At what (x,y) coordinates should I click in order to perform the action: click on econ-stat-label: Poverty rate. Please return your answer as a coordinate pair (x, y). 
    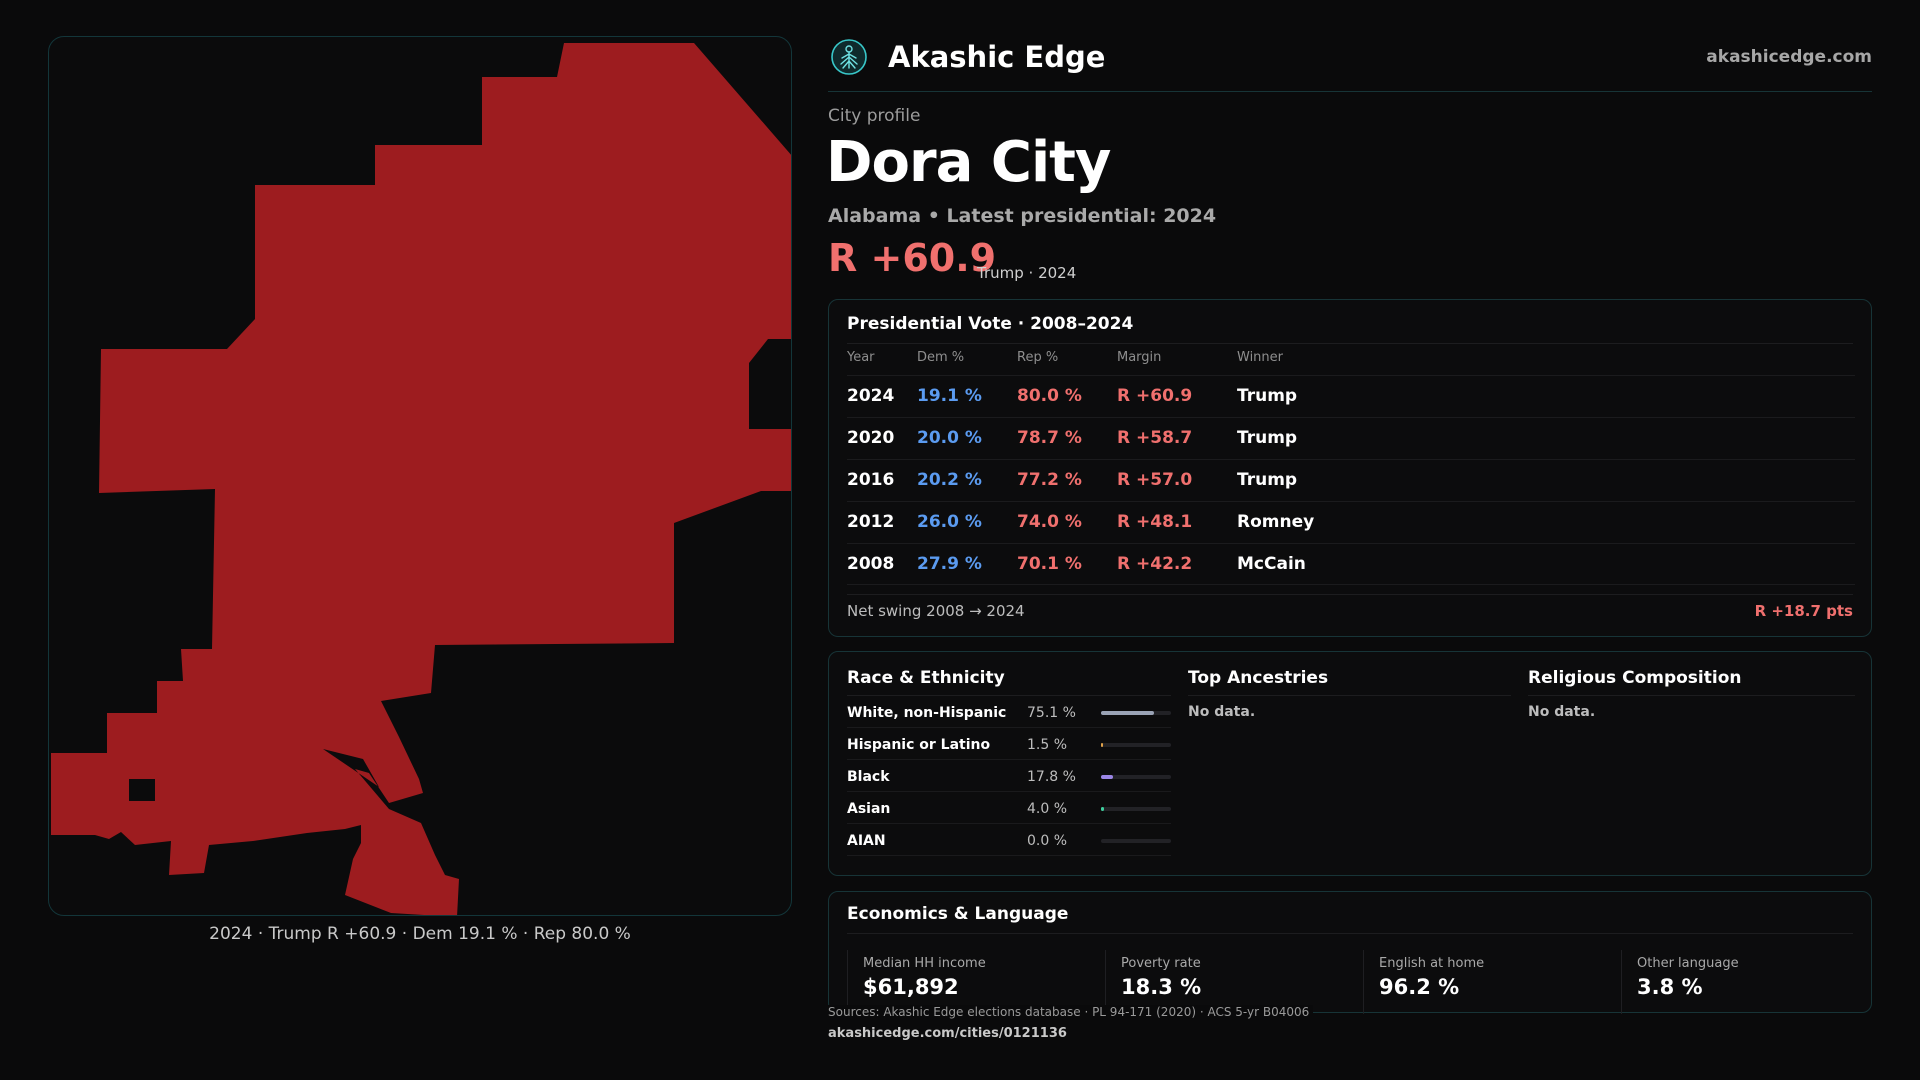
    Looking at the image, I should click on (1161, 963).